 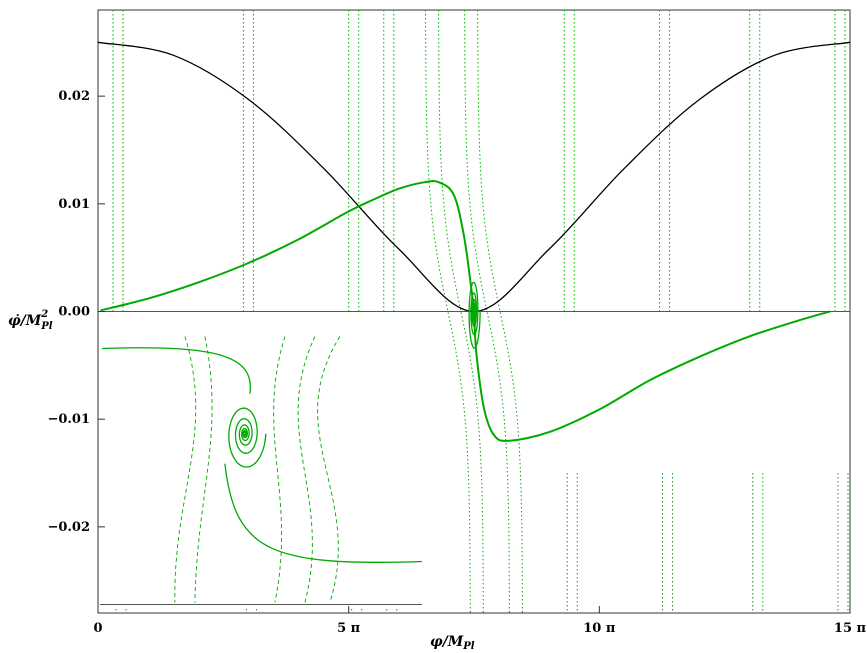 What do you see at coordinates (287, 246) in the screenshot?
I see `series-trajectory-upper` at bounding box center [287, 246].